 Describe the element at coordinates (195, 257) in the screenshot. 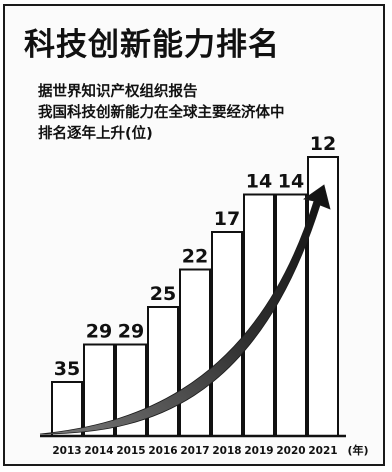

I see `value-label-2017: 22` at that location.